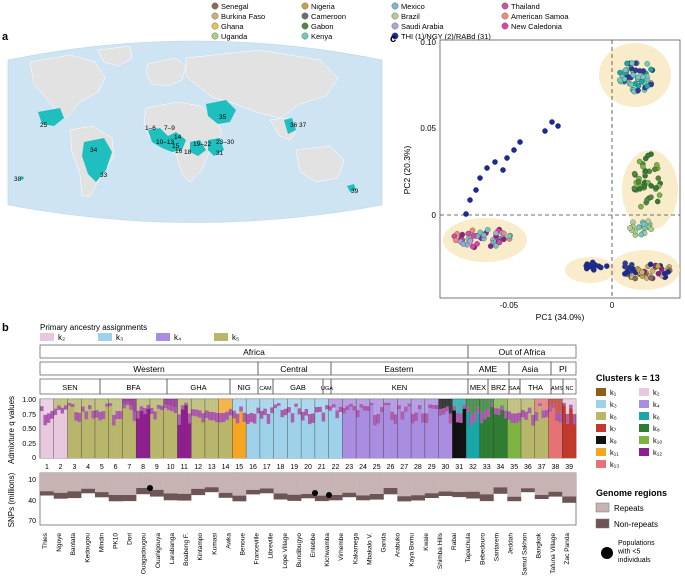 This screenshot has width=685, height=588. Describe the element at coordinates (563, 369) in the screenshot. I see `subregion-pi: PI` at that location.